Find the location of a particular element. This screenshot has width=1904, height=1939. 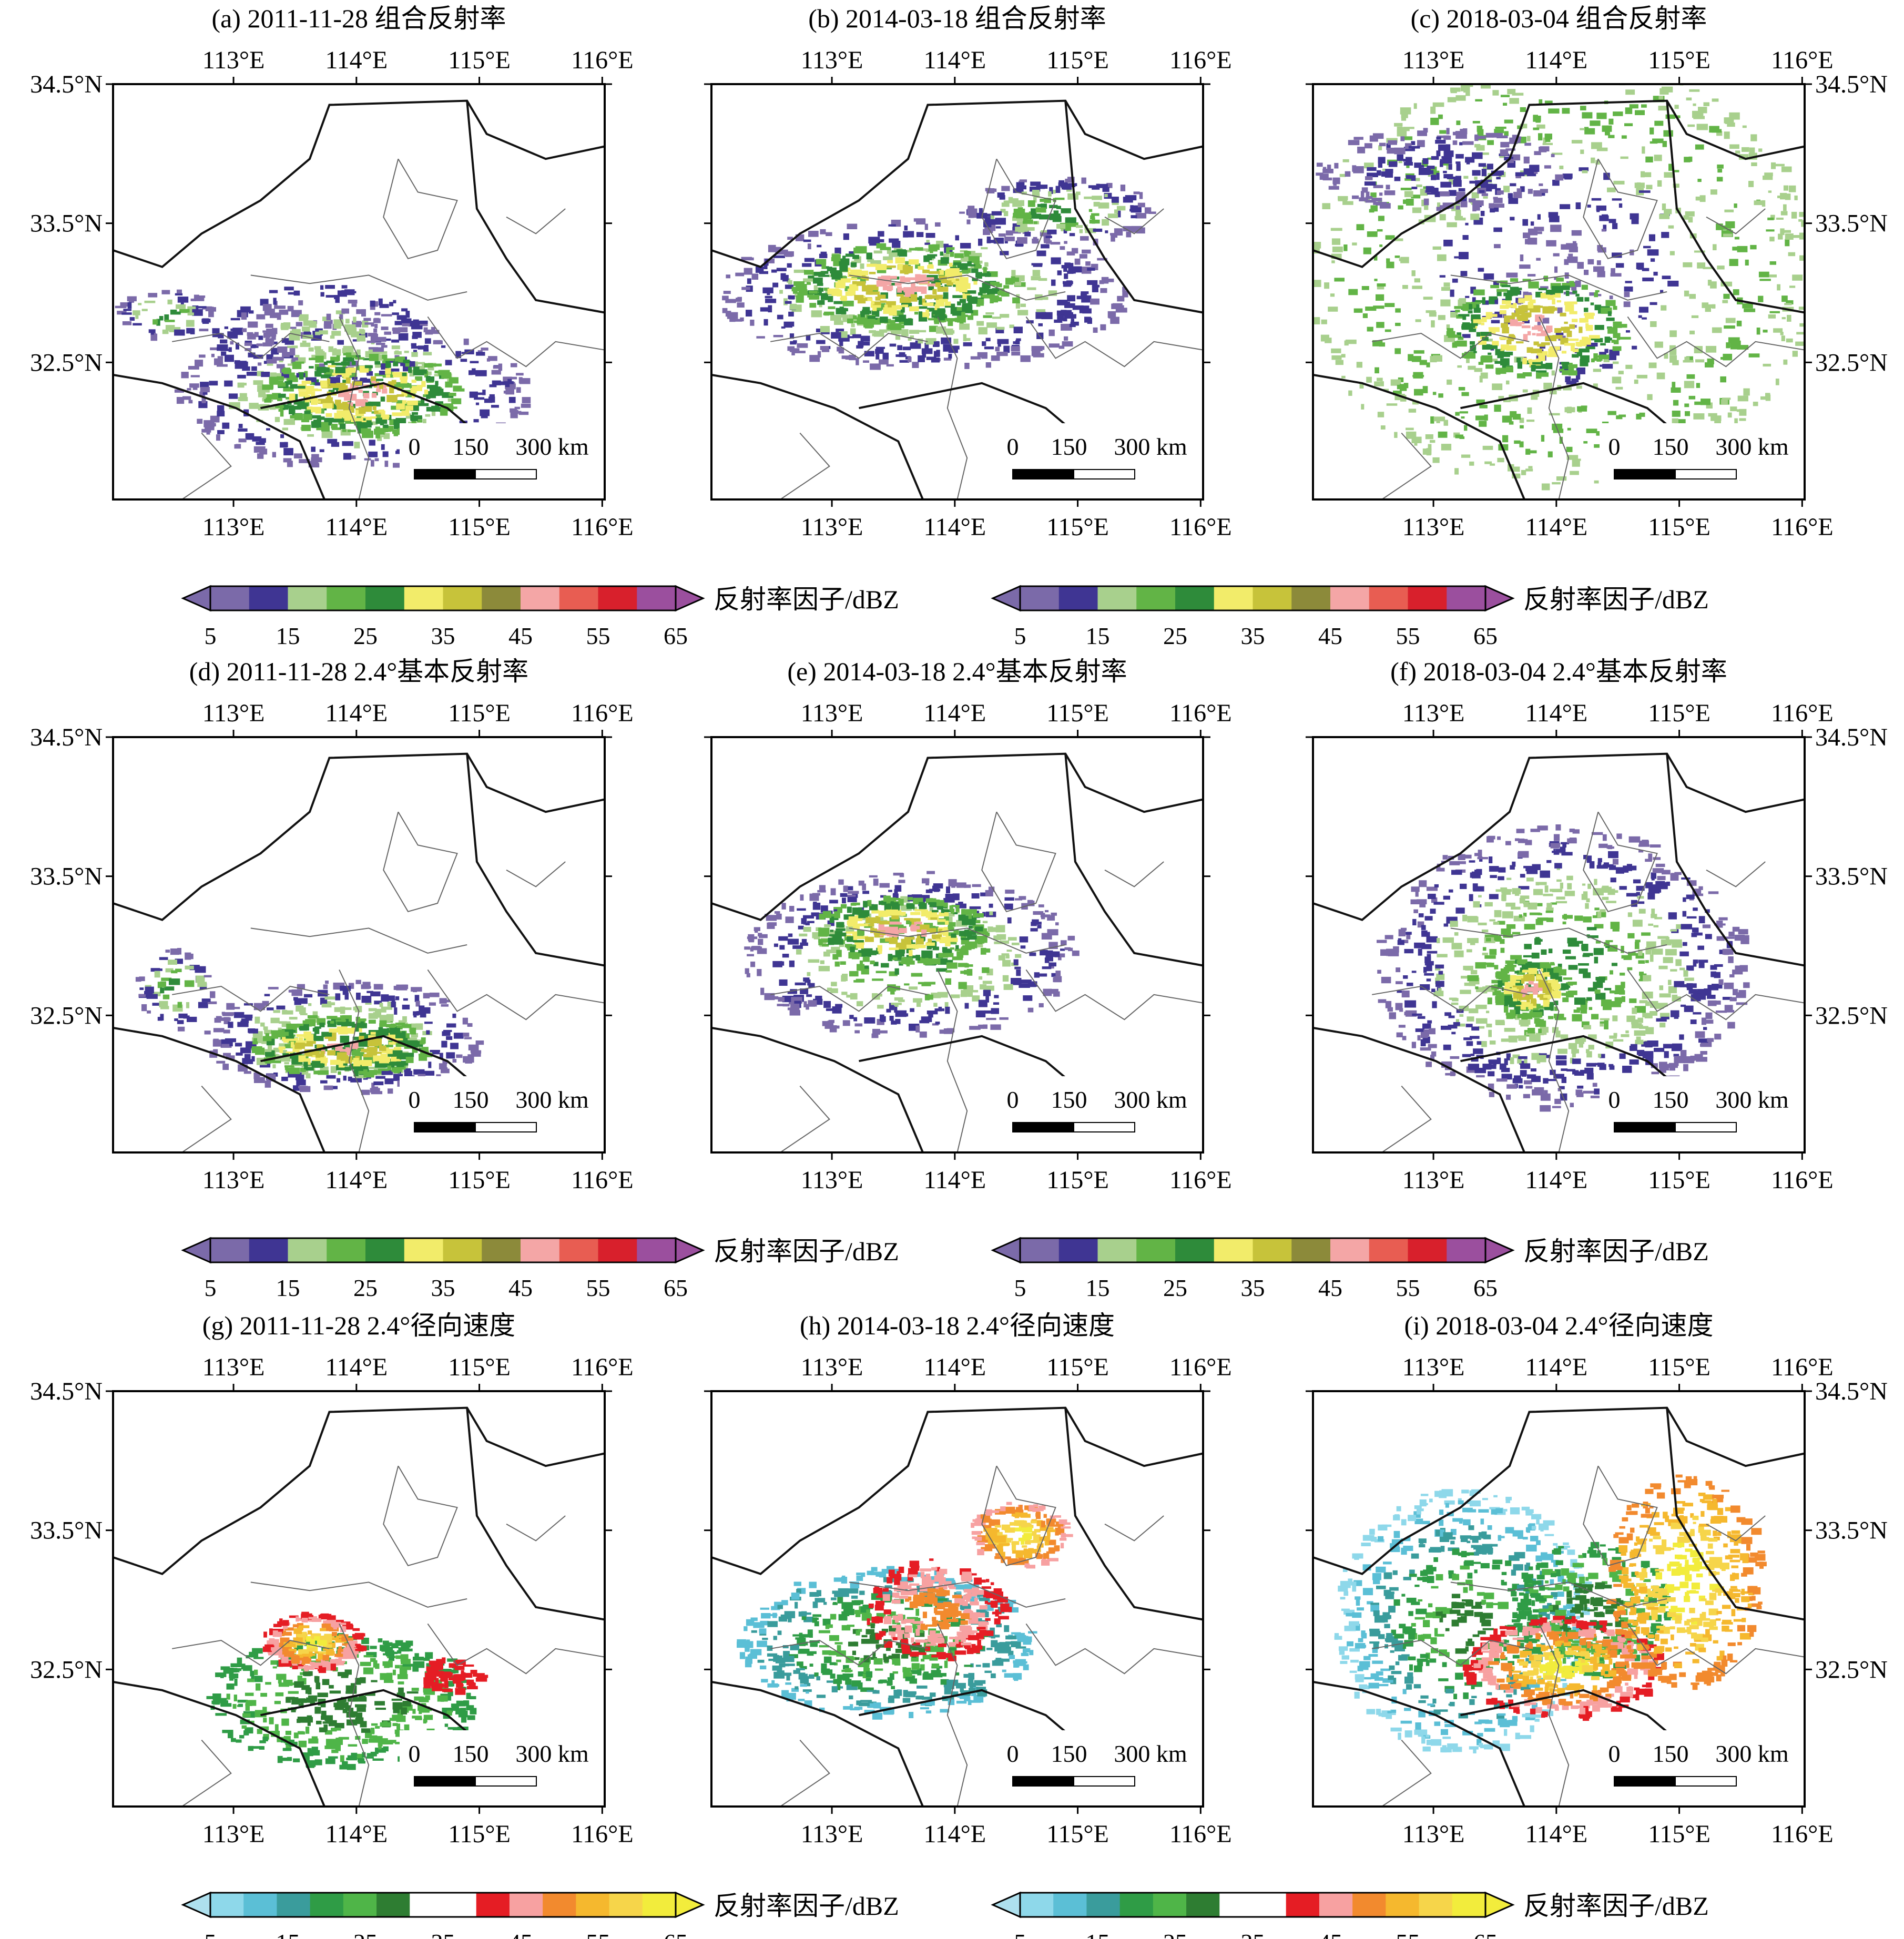

province-boundary is located at coordinates (1419, 436).